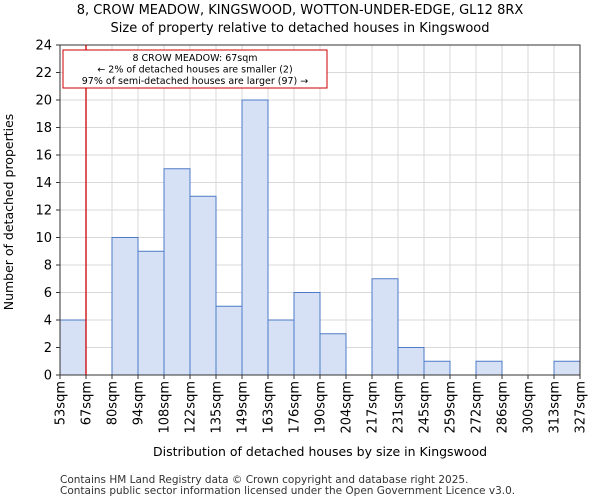 This screenshot has height=500, width=600. Describe the element at coordinates (399, 407) in the screenshot. I see `x-tick-label: 231sqm` at that location.